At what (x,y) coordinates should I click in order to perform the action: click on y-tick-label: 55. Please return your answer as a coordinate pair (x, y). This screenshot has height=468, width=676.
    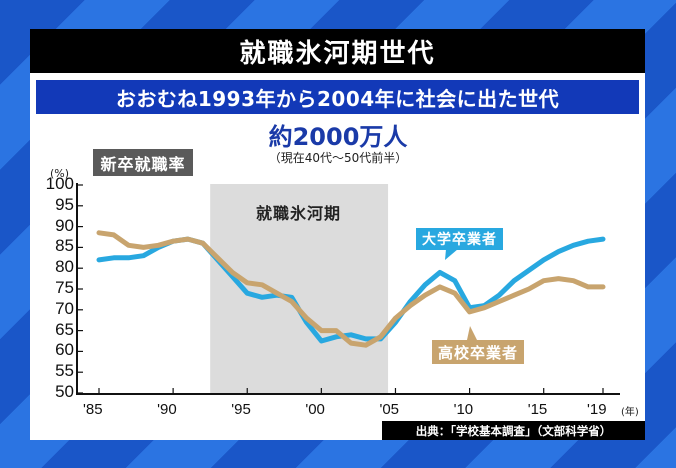
    Looking at the image, I should click on (64, 371).